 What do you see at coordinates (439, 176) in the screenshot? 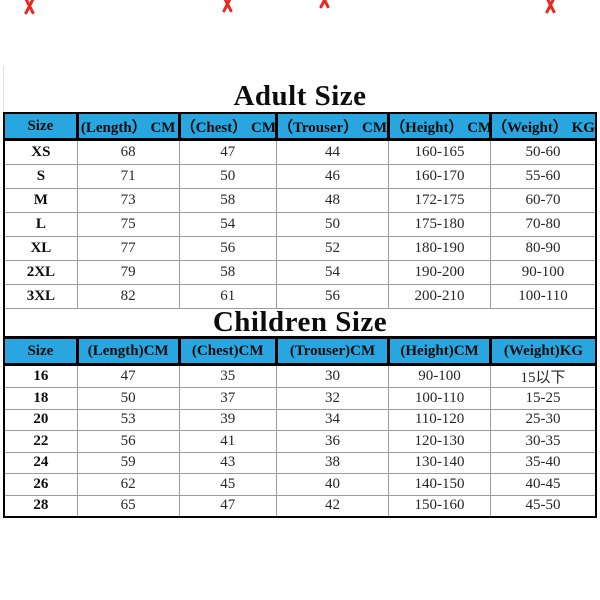
I see `value-cell: 160-170` at bounding box center [439, 176].